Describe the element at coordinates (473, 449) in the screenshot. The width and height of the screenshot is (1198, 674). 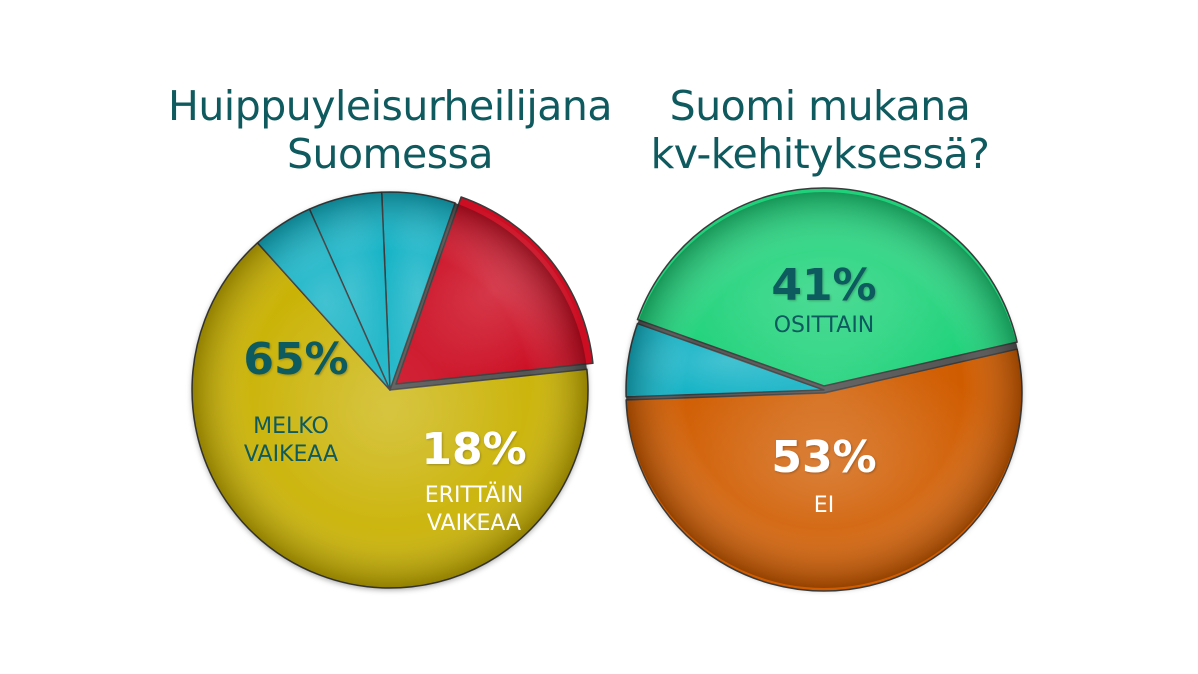
I see `left-slice-percent-label-1: 18%` at that location.